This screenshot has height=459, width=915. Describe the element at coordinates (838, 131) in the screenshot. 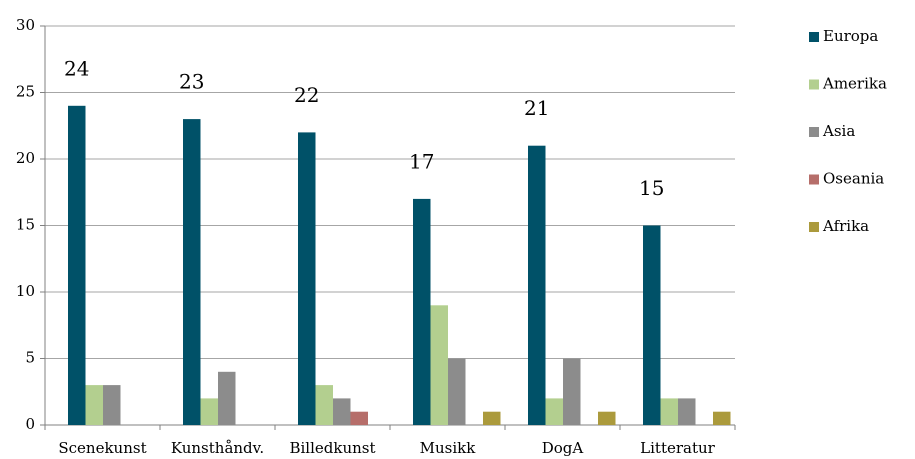

I see `legend-label: Asia` at that location.